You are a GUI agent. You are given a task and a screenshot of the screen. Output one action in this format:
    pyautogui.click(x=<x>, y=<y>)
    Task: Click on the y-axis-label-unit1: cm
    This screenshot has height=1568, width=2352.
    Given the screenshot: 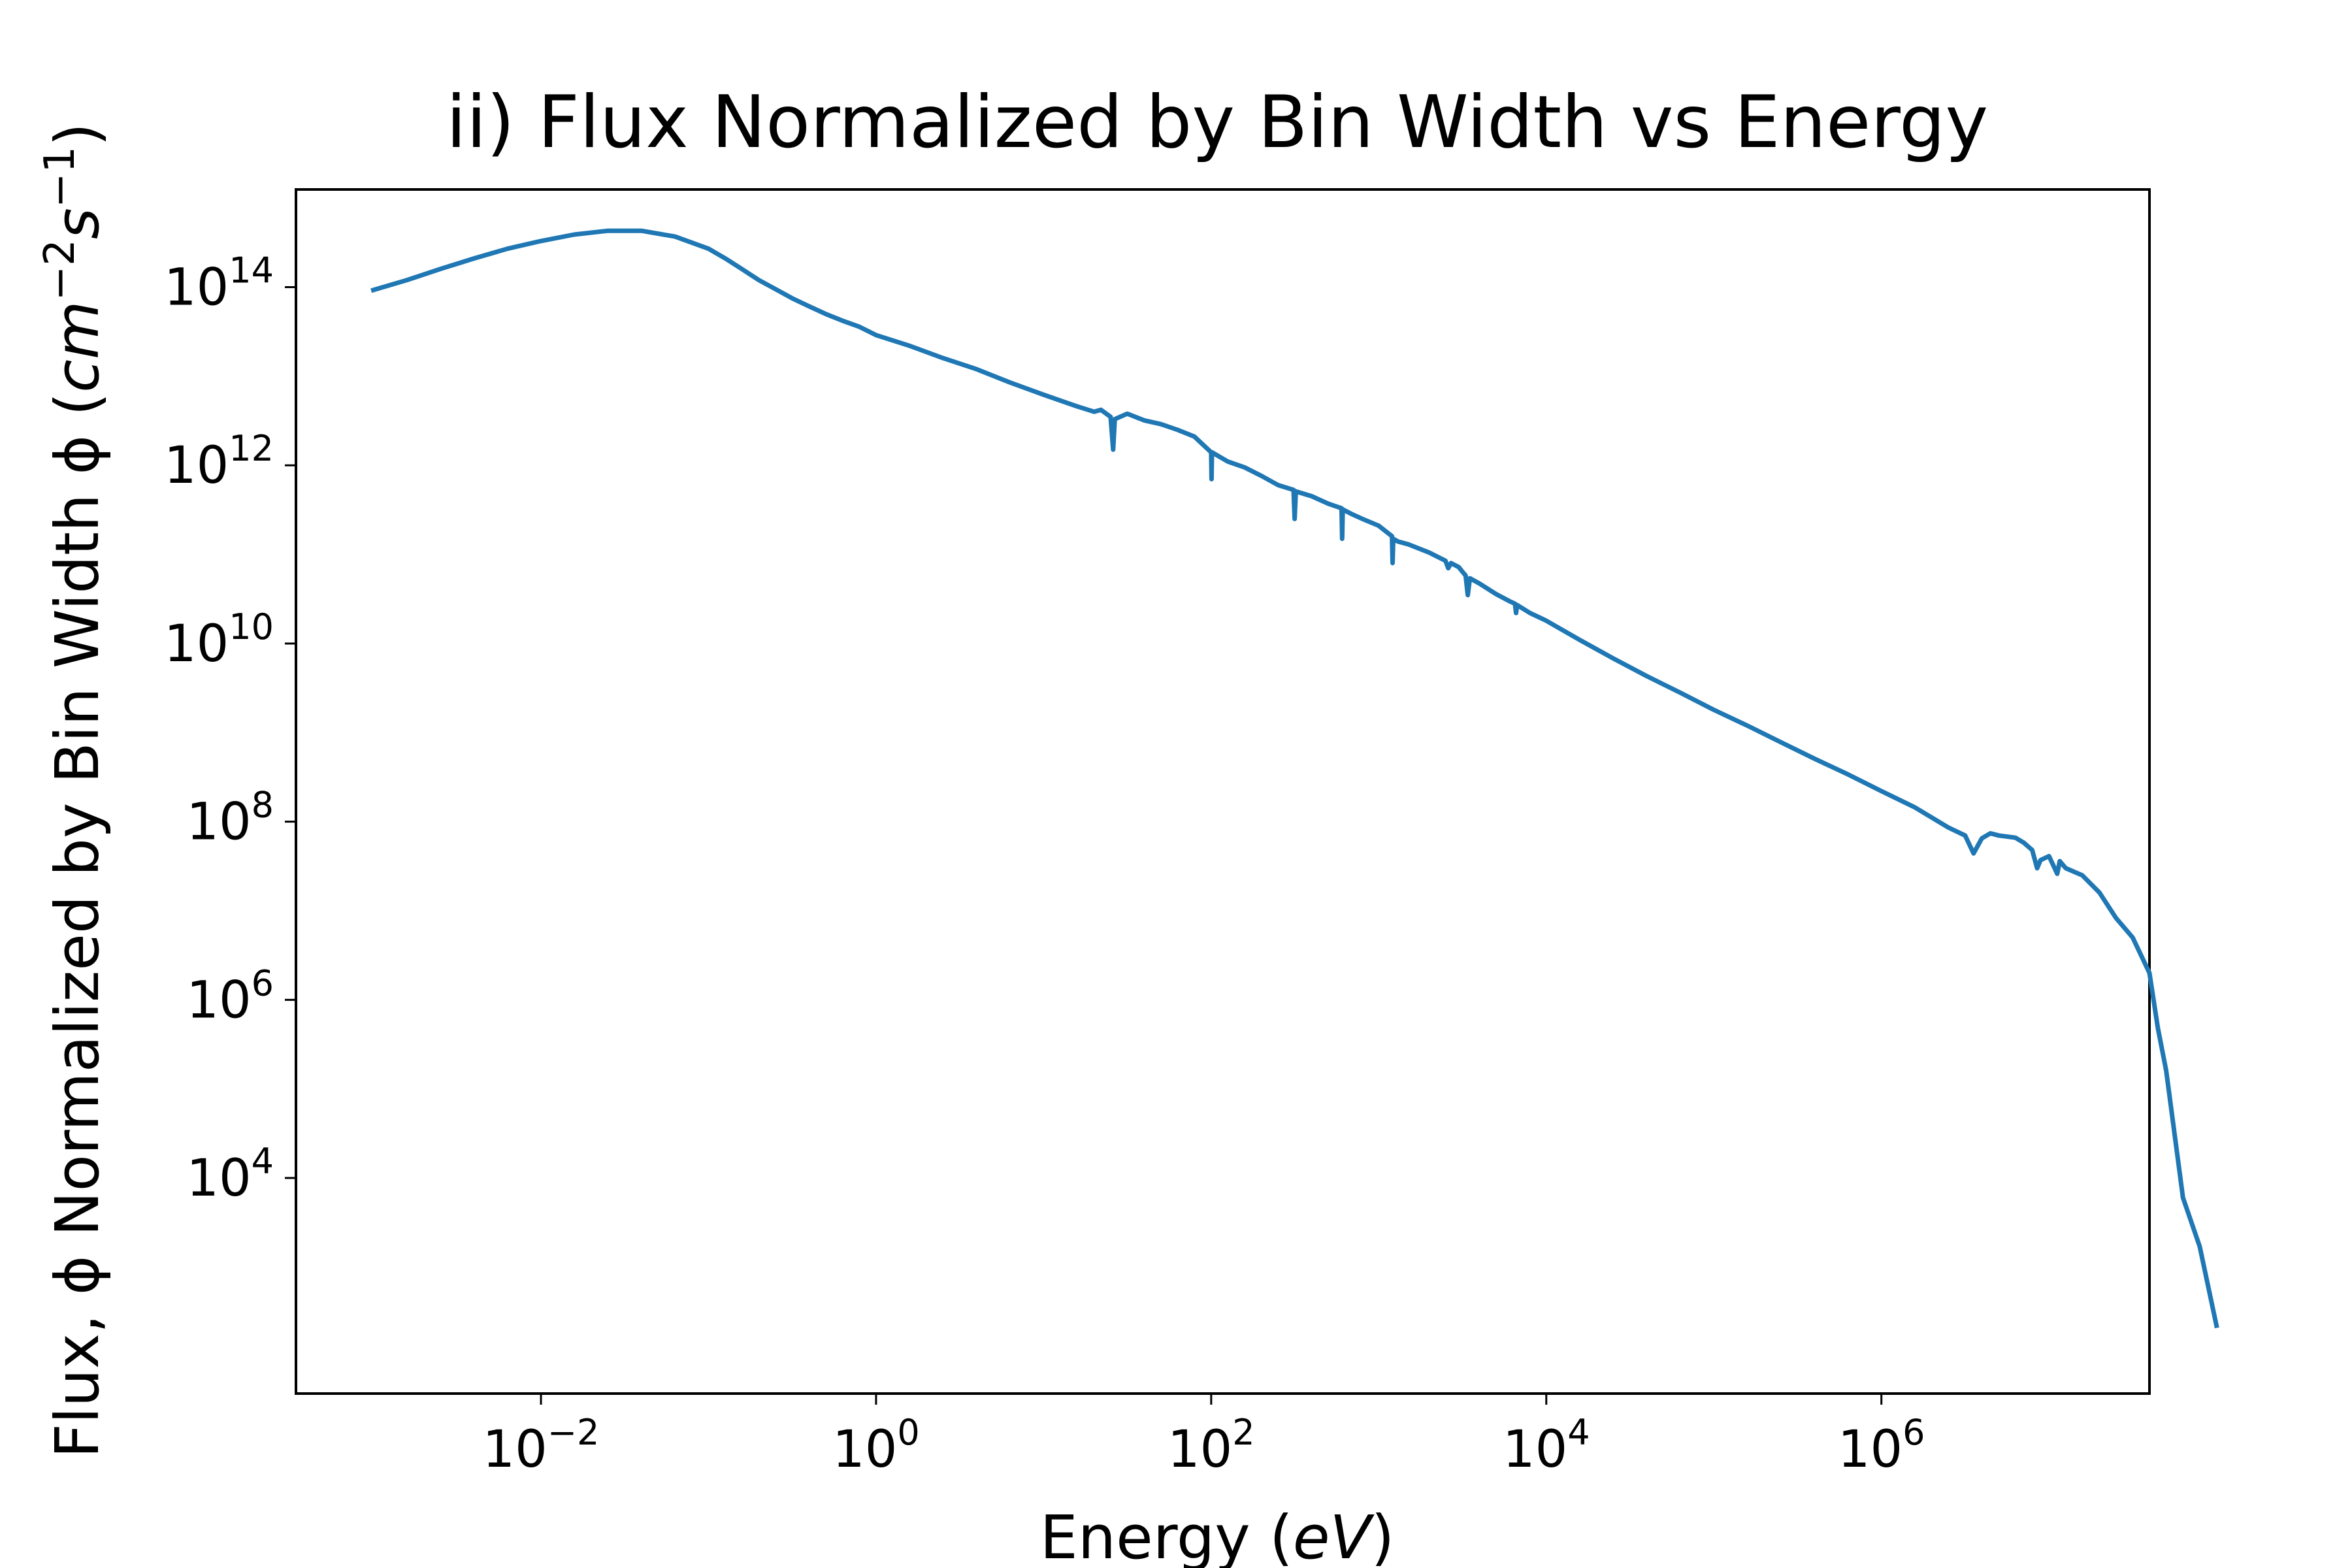 What is the action you would take?
    pyautogui.click(x=77, y=347)
    